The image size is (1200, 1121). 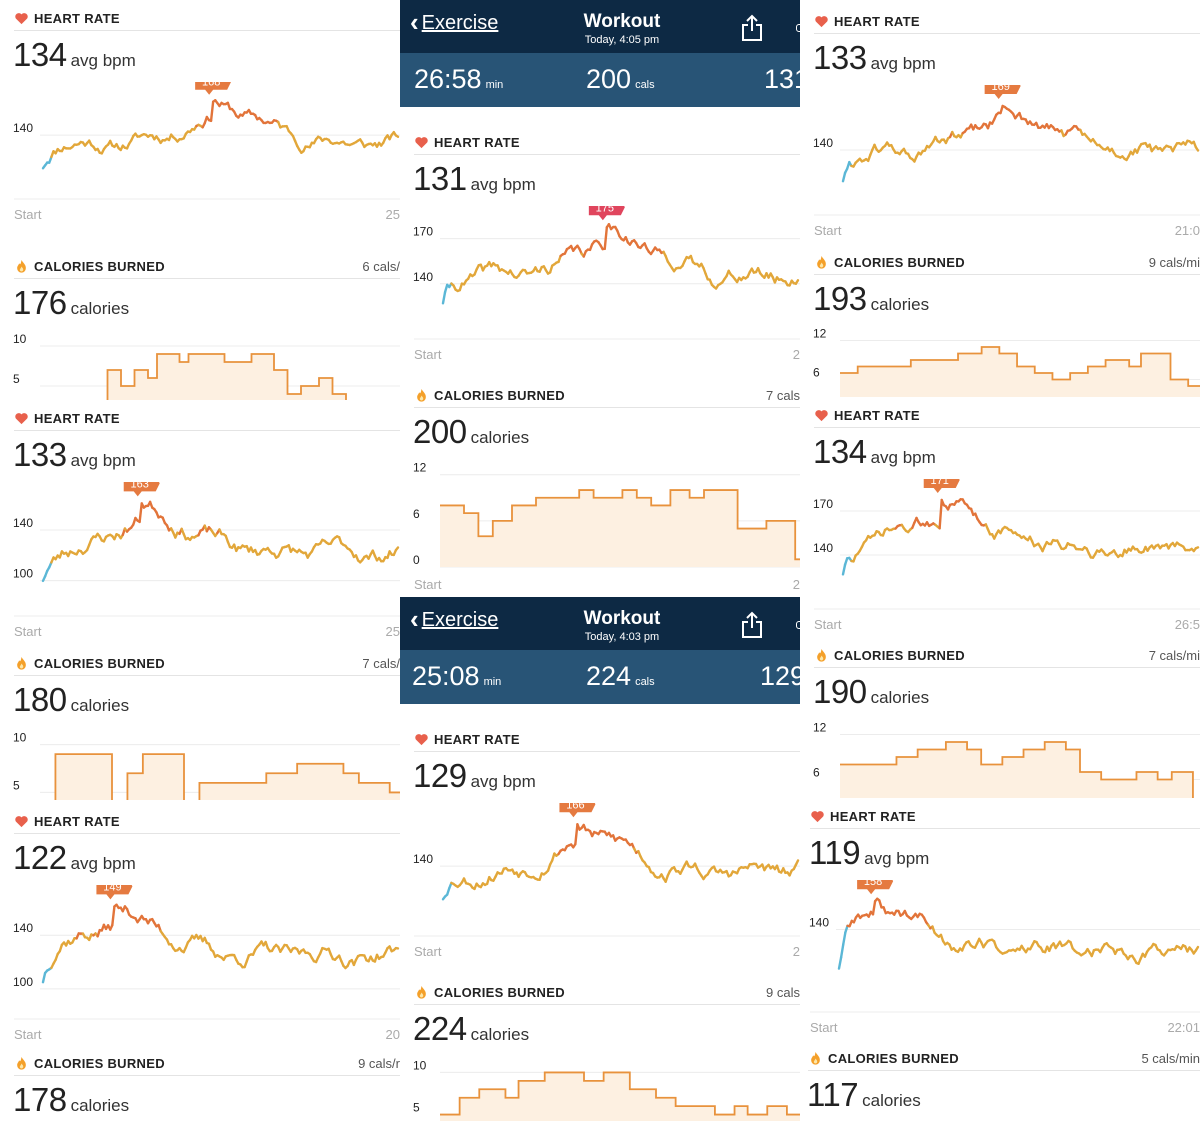 I want to click on stat-value: 129, so click(x=780, y=676).